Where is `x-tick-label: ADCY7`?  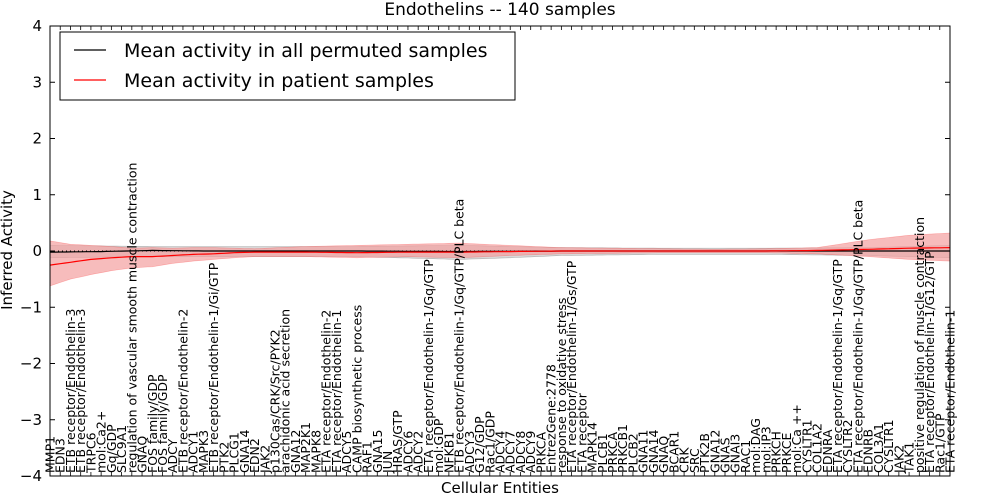 x-tick-label: ADCY7 is located at coordinates (510, 452).